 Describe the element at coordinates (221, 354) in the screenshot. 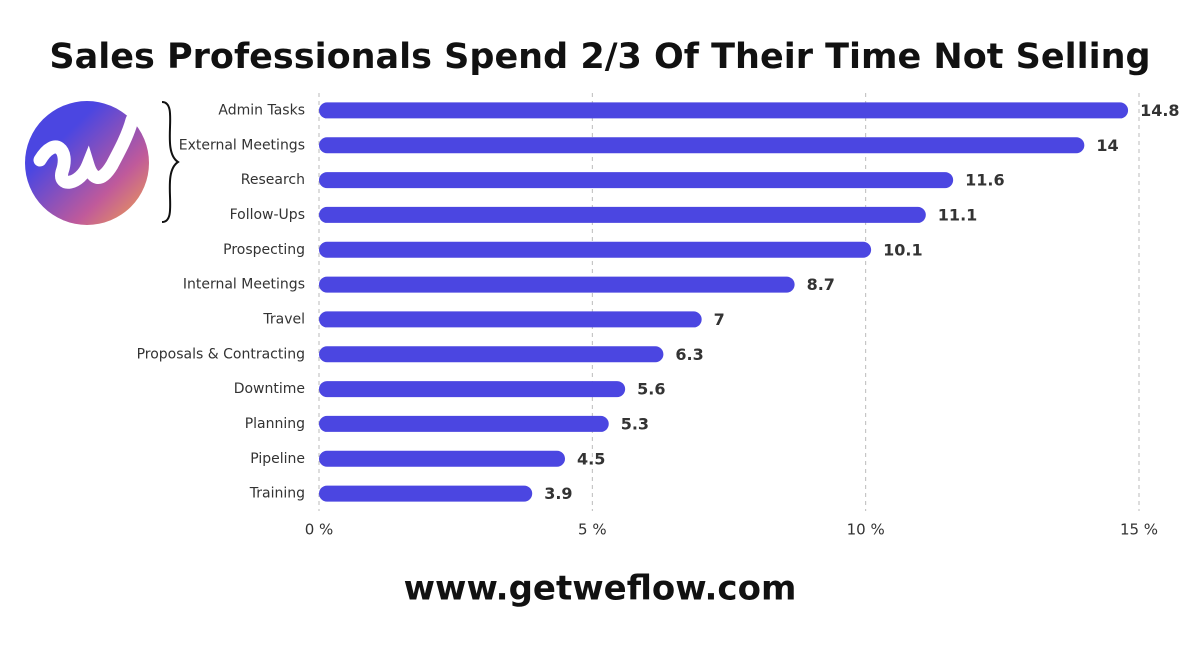

I see `y-tick-label: Proposals & Contracting` at that location.